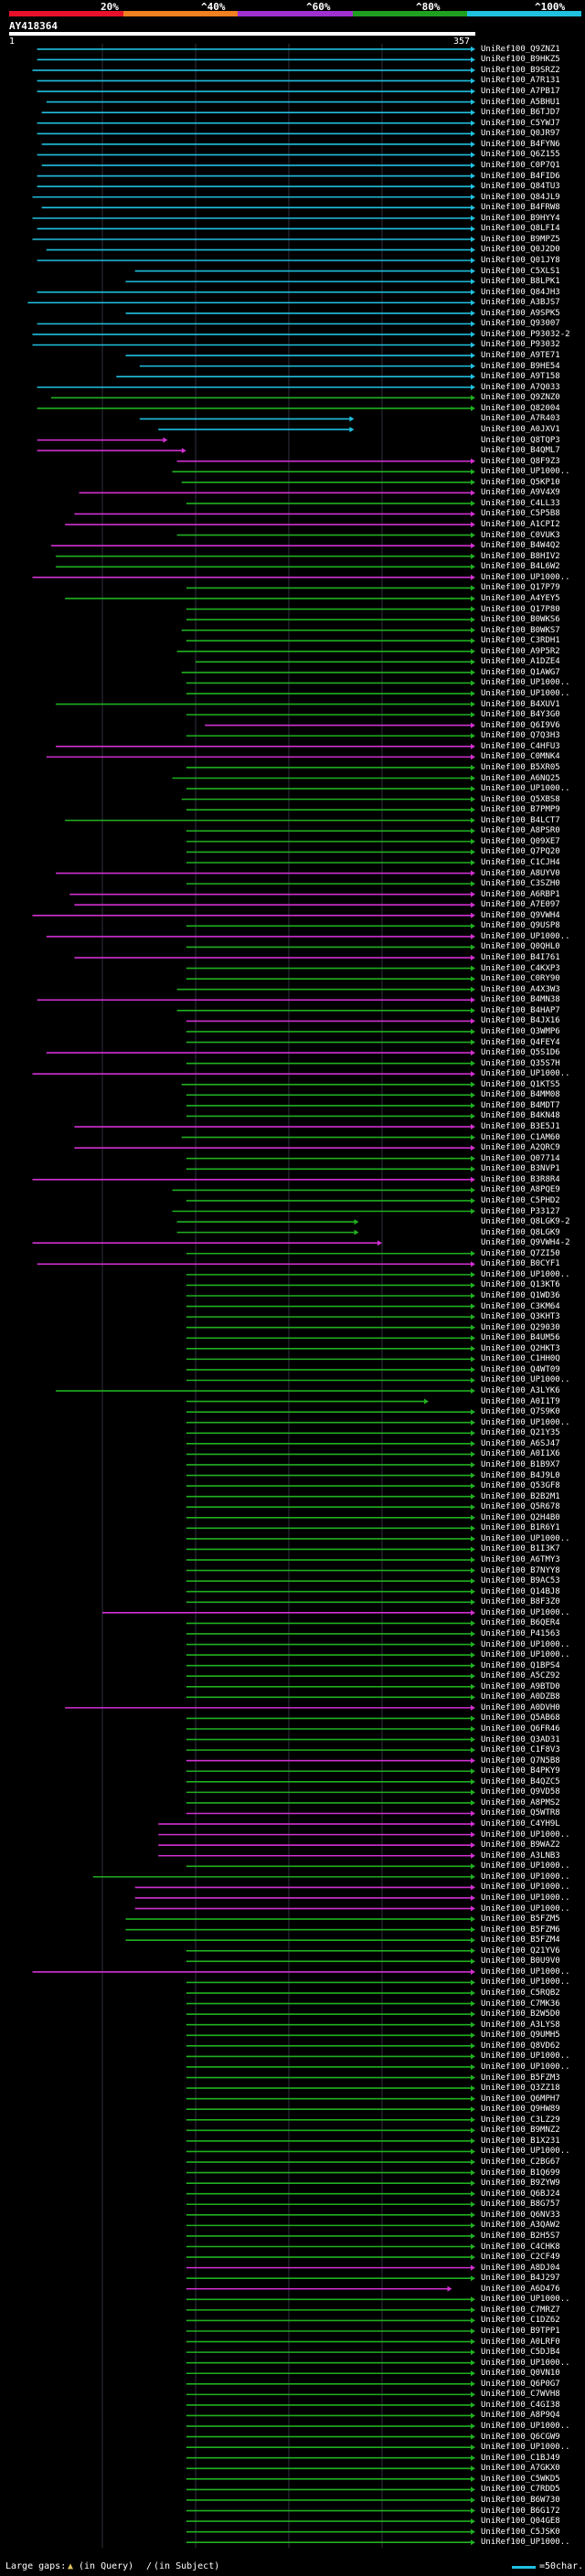 The image size is (585, 2576). Describe the element at coordinates (520, 292) in the screenshot. I see `hit-label: UniRef100_Q84JH3` at that location.